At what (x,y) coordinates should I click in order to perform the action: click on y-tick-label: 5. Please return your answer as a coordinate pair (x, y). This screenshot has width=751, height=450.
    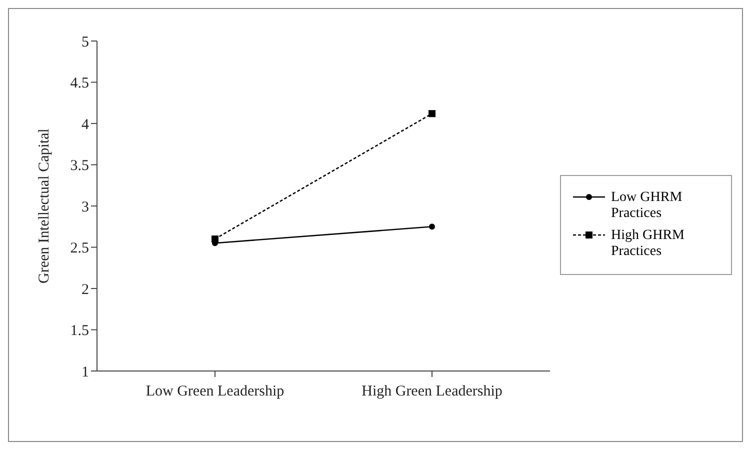
    Looking at the image, I should click on (85, 42).